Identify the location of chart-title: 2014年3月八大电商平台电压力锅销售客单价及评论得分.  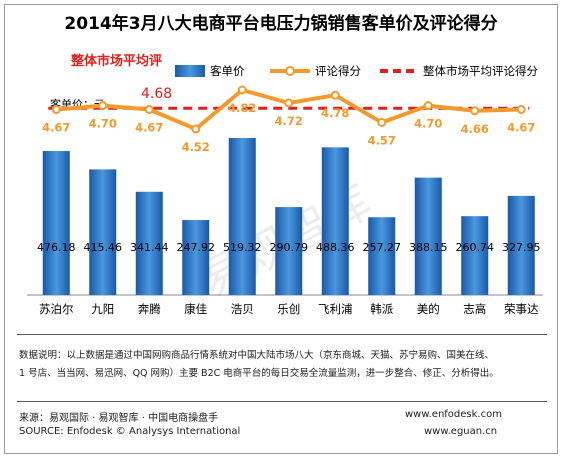
(280, 23).